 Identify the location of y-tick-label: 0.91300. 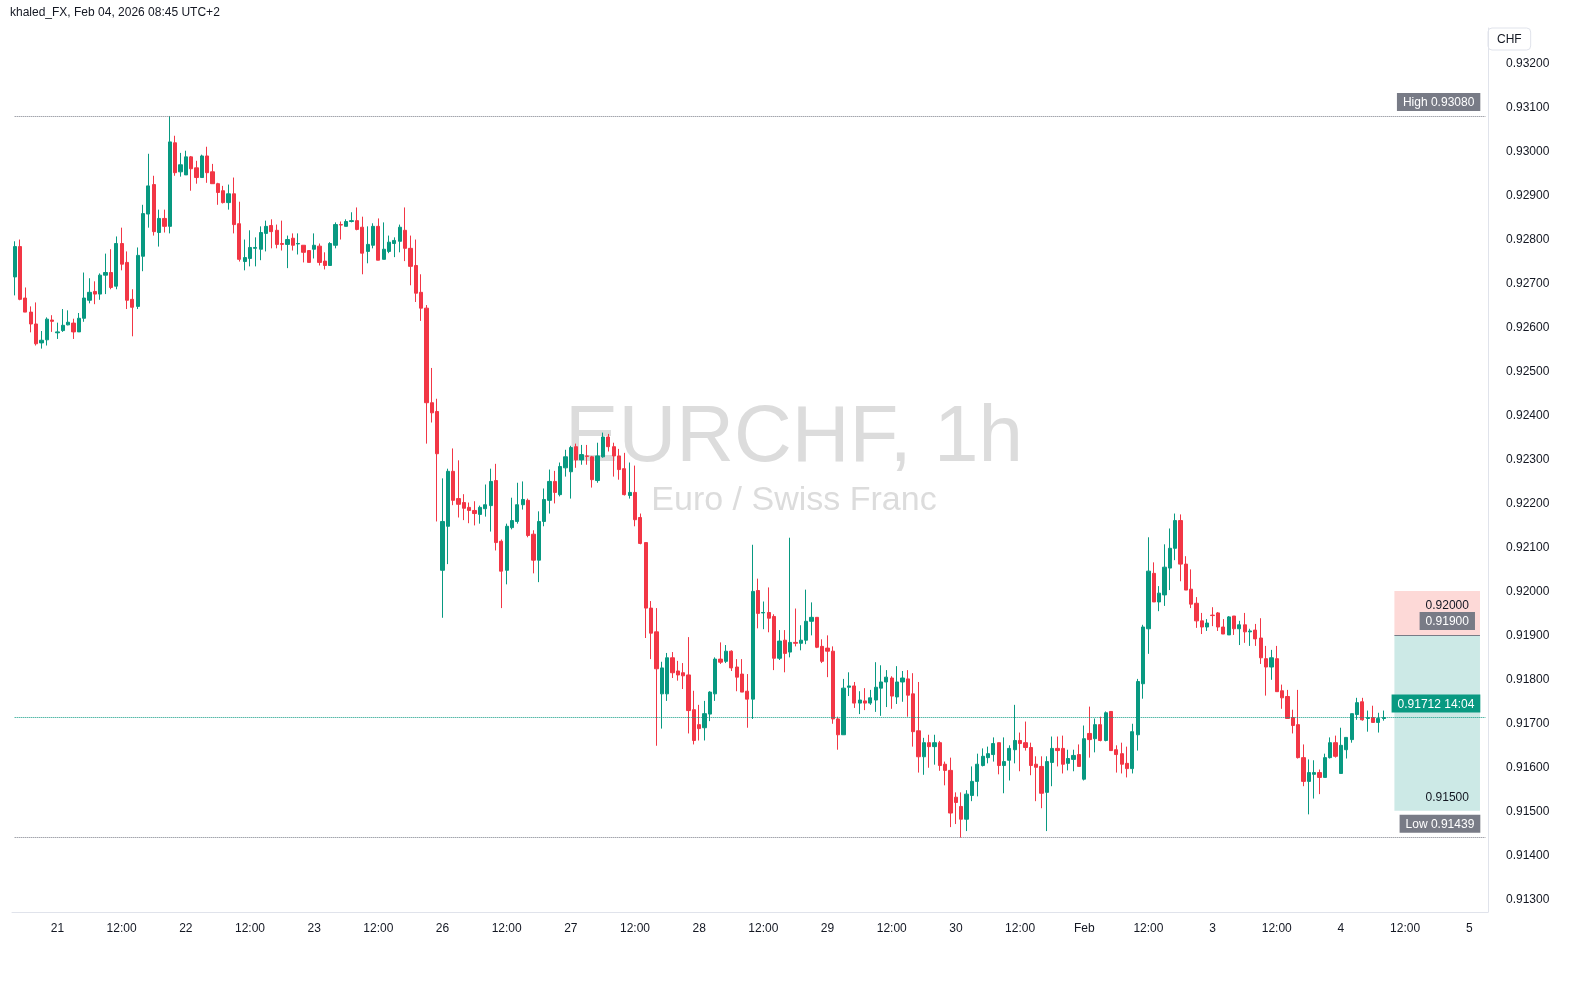
(1528, 898).